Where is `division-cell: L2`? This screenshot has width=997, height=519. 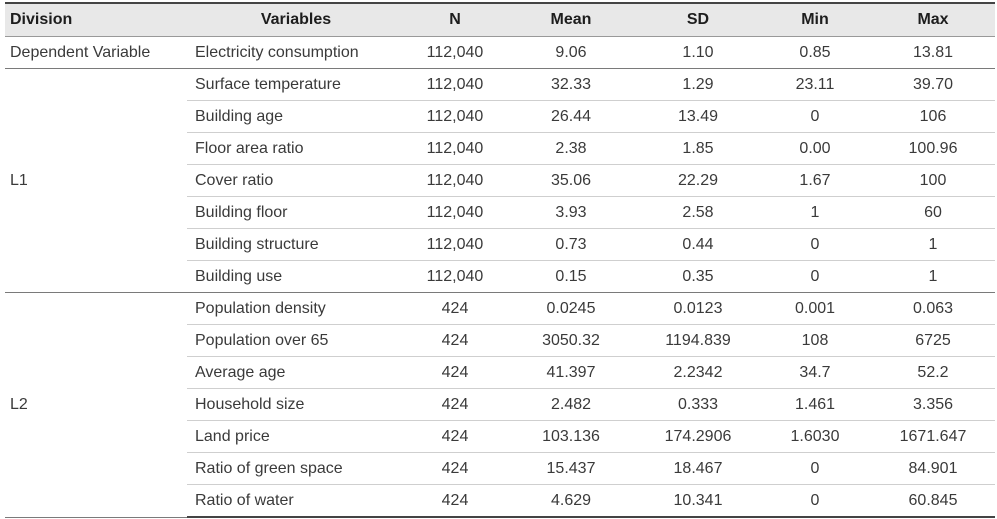 division-cell: L2 is located at coordinates (96, 405).